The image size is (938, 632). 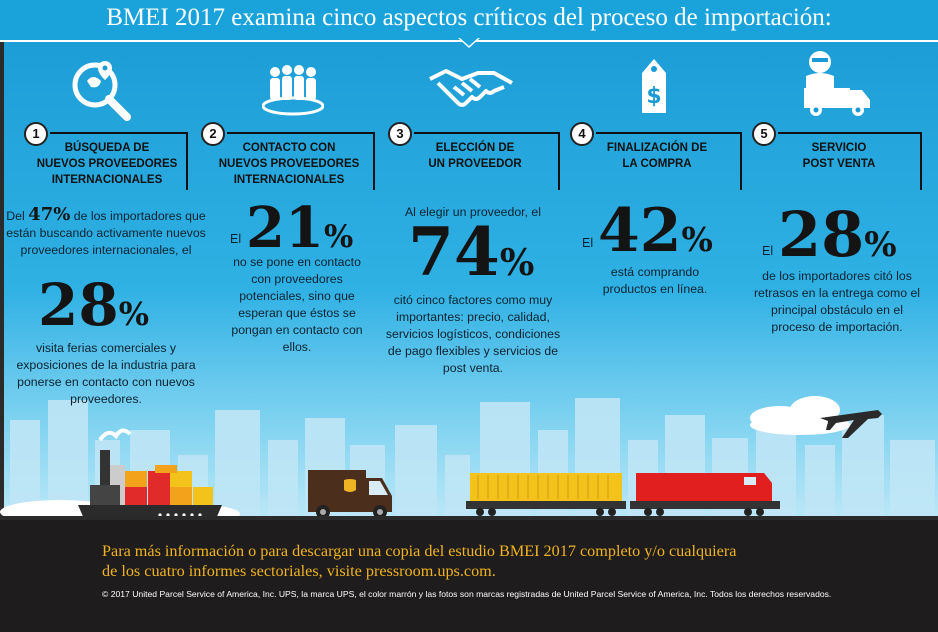 I want to click on stat-big-number: 74, so click(x=454, y=252).